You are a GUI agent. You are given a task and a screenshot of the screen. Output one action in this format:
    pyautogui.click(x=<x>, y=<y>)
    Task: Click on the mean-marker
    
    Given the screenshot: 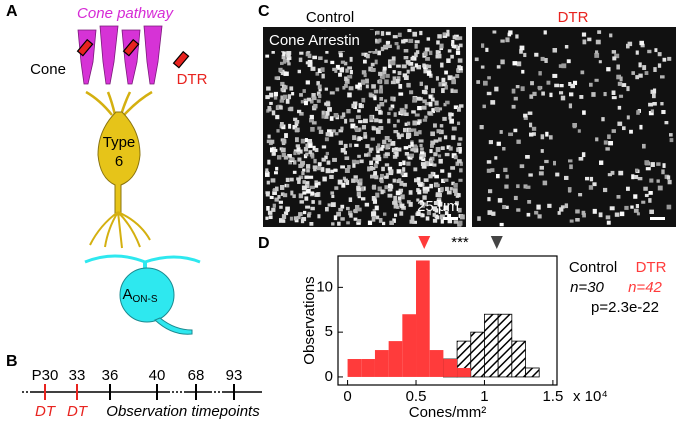 What is the action you would take?
    pyautogui.click(x=424, y=242)
    